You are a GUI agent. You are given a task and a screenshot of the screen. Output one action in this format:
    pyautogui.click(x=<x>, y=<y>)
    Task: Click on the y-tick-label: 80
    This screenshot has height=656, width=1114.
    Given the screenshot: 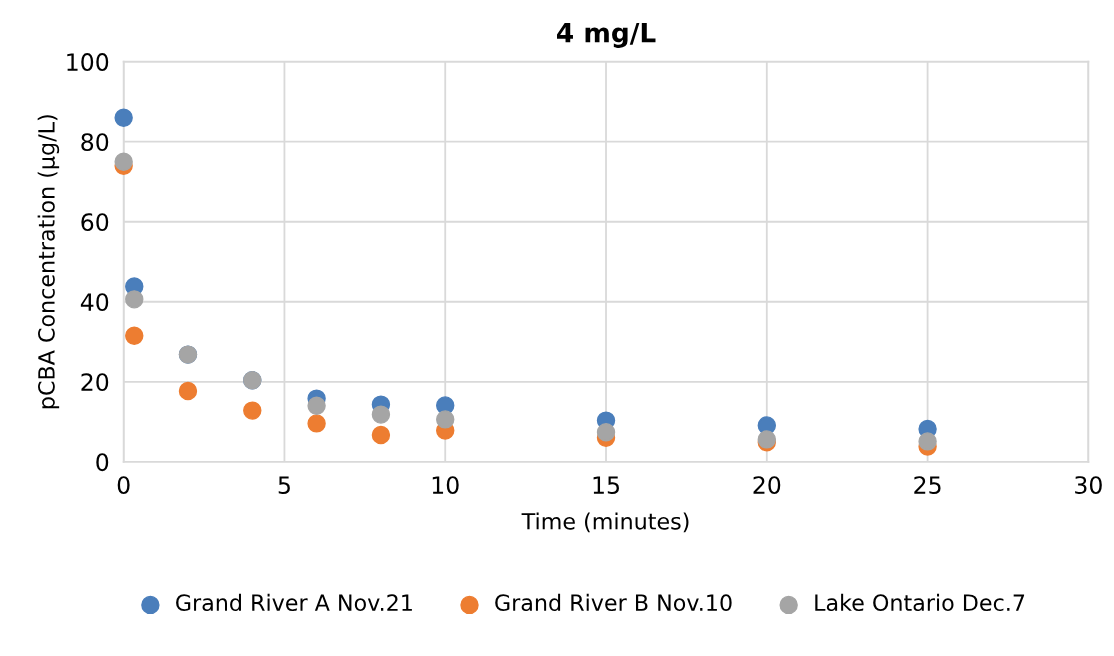 What is the action you would take?
    pyautogui.click(x=95, y=142)
    